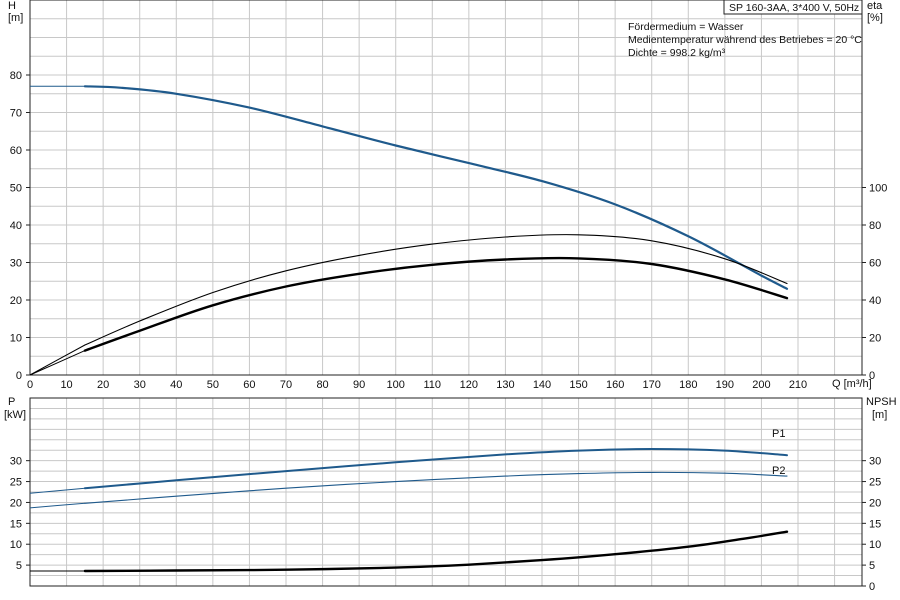 This screenshot has width=900, height=600. What do you see at coordinates (505, 385) in the screenshot?
I see `x-tick-label: 130` at bounding box center [505, 385].